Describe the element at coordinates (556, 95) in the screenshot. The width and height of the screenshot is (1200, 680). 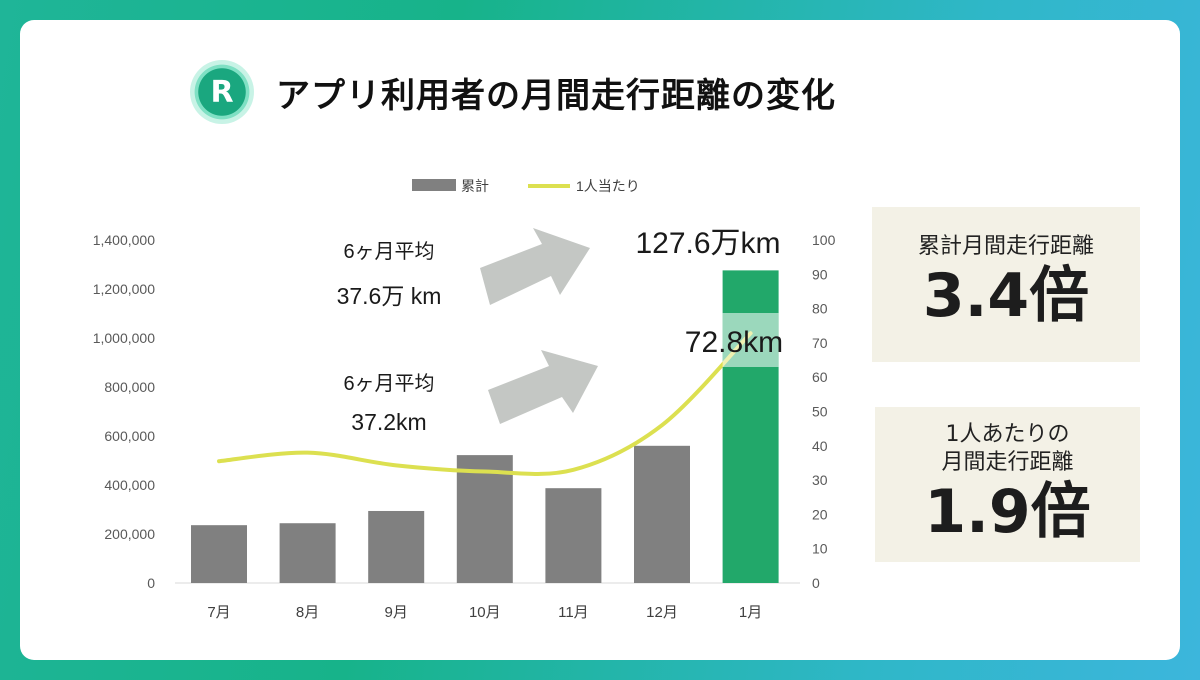
I see `page-title: アプリ利用者の月間走行距離の変化` at that location.